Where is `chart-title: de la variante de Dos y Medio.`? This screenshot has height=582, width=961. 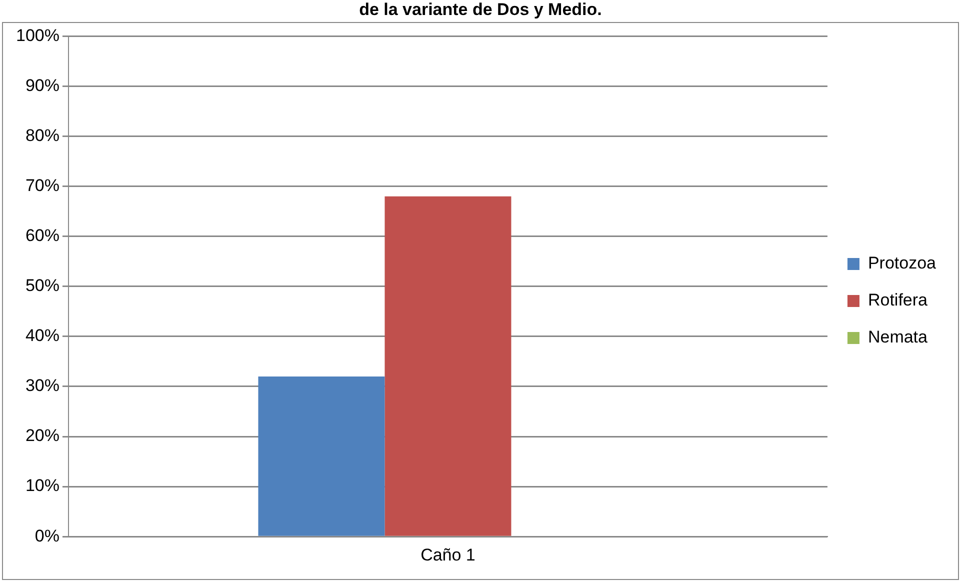
chart-title: de la variante de Dos y Medio. is located at coordinates (480, 10).